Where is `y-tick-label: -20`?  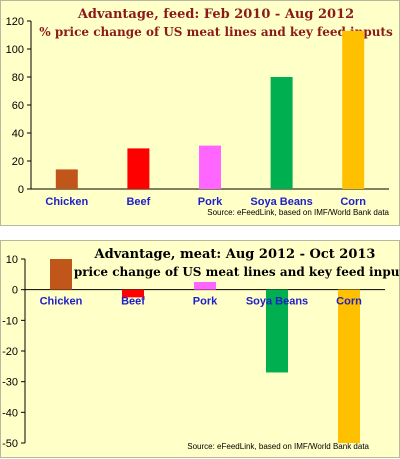
y-tick-label: -20 is located at coordinates (10, 352).